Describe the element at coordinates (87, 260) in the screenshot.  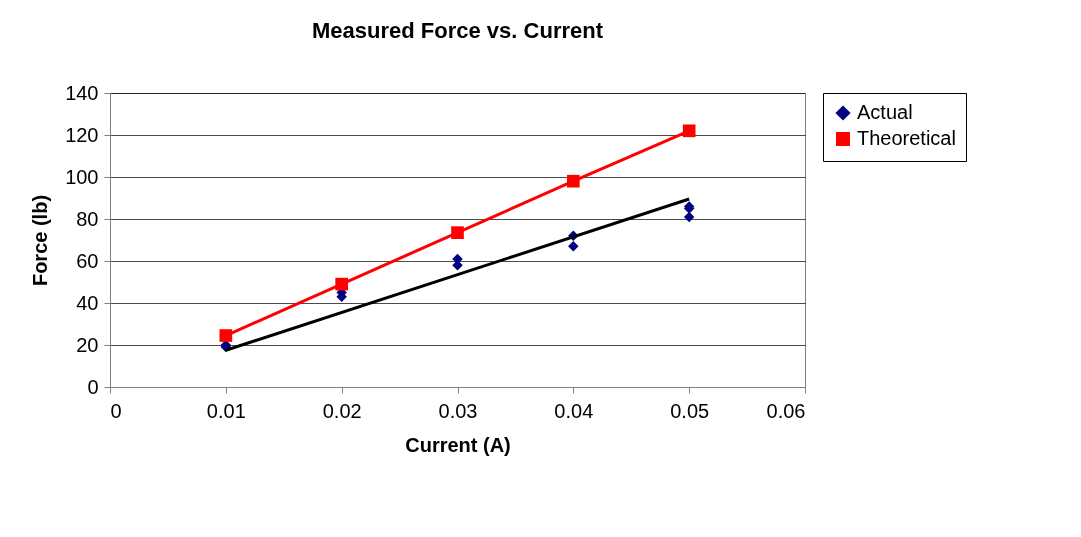
I see `y-tick-label: 60` at that location.